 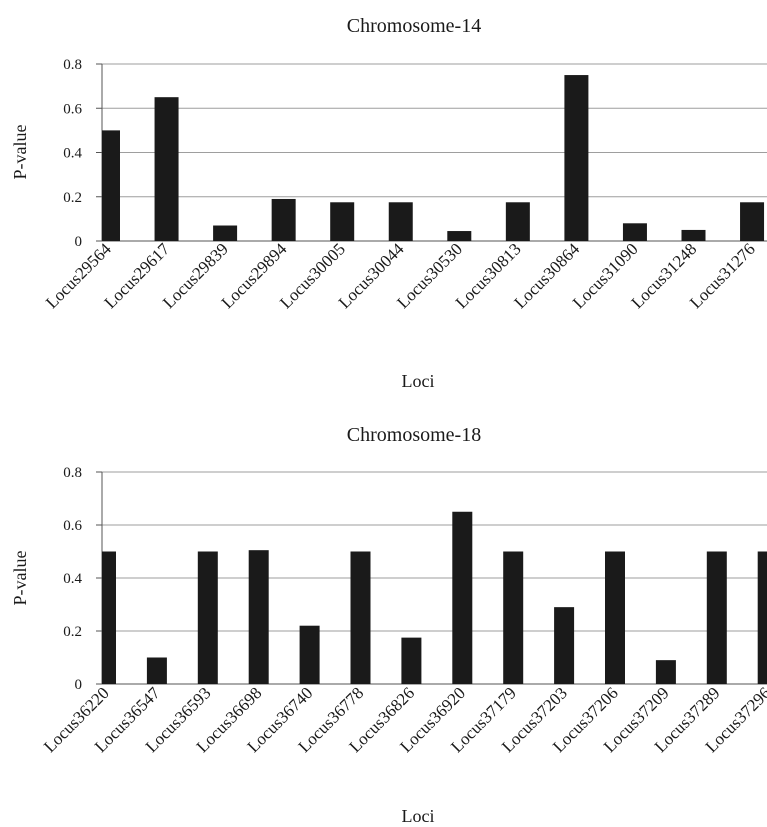 What do you see at coordinates (414, 435) in the screenshot?
I see `chart-title: Chromosome-18` at bounding box center [414, 435].